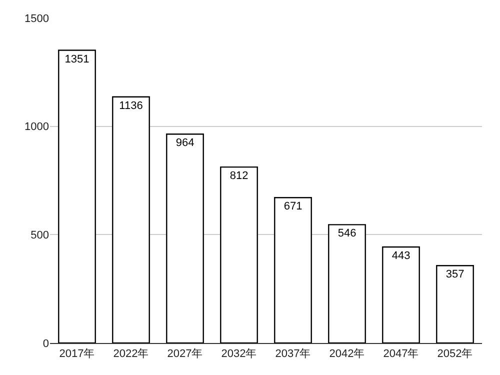 The width and height of the screenshot is (500, 375). What do you see at coordinates (77, 354) in the screenshot?
I see `x-tick-label: 2017年` at bounding box center [77, 354].